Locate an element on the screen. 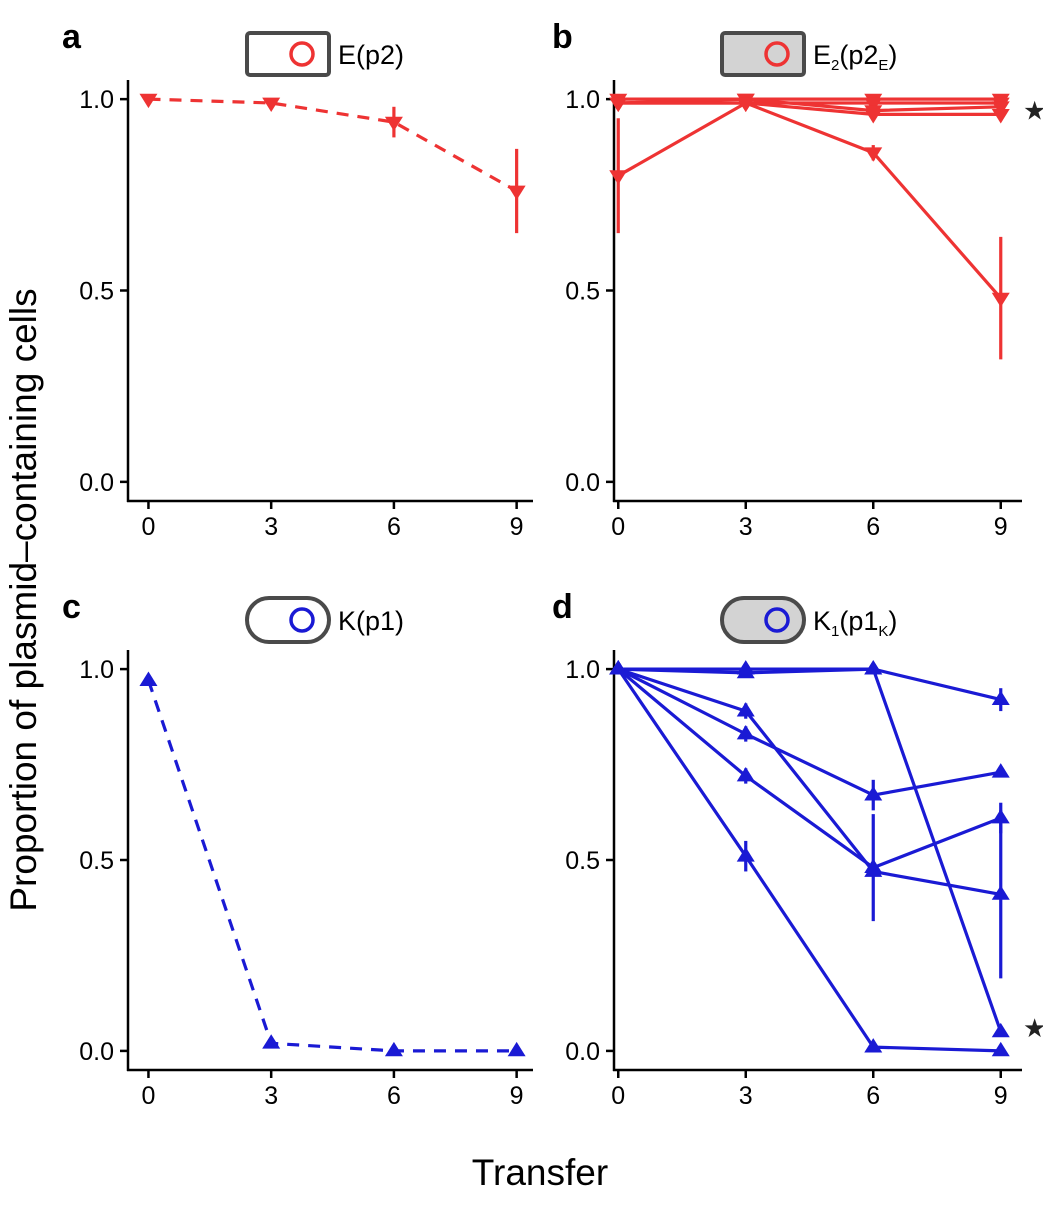 The image size is (1043, 1206). panel-letter-a: a is located at coordinates (72, 37).